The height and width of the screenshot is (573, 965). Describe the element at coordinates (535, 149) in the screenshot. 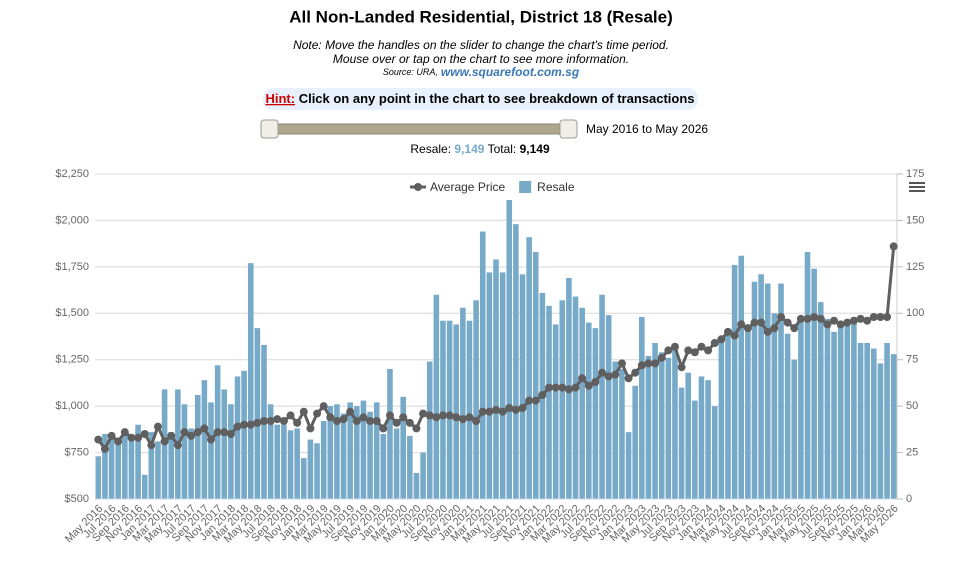

I see `total-value: 9,149` at that location.